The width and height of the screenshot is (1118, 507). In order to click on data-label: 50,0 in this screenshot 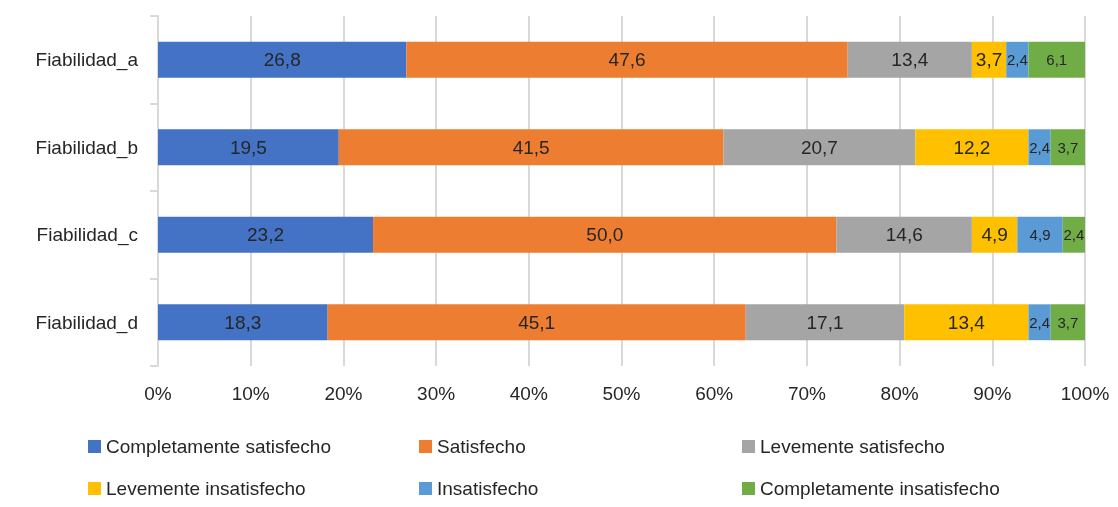, I will do `click(605, 235)`.